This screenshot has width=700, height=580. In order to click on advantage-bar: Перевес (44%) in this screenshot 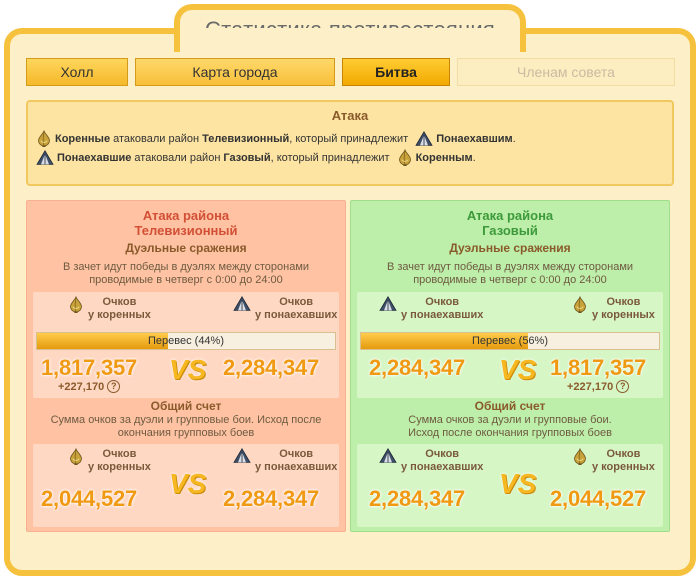, I will do `click(186, 341)`.